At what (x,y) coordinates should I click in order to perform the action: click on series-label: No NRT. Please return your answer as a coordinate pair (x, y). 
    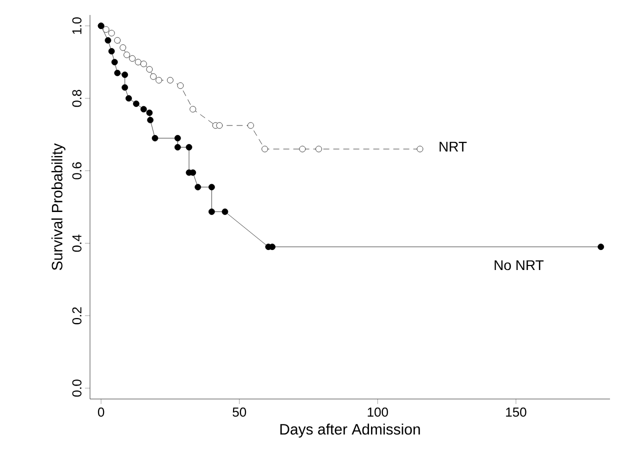
    Looking at the image, I should click on (519, 265).